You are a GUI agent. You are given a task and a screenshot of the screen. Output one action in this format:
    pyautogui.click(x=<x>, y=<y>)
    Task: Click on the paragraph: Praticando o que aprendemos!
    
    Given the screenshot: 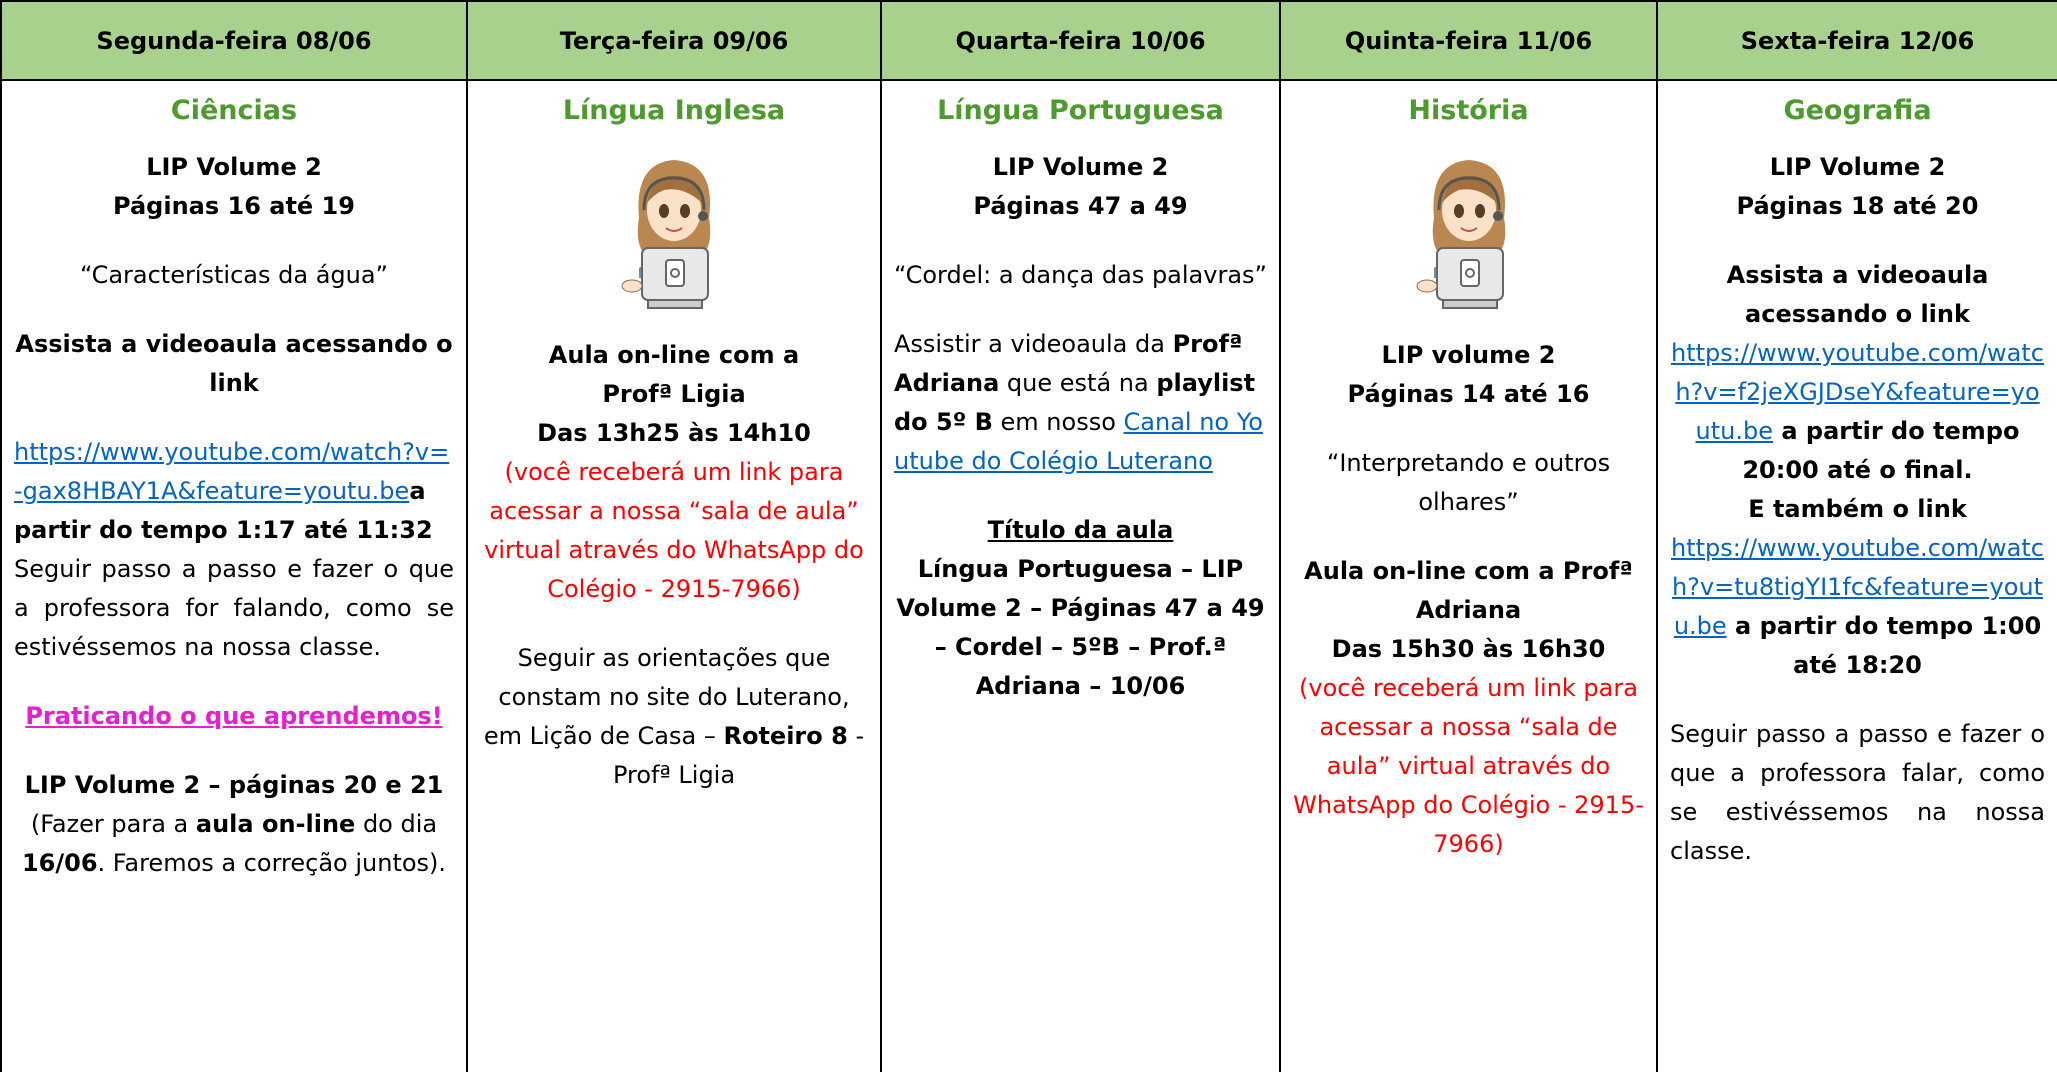 What is the action you would take?
    pyautogui.click(x=234, y=716)
    